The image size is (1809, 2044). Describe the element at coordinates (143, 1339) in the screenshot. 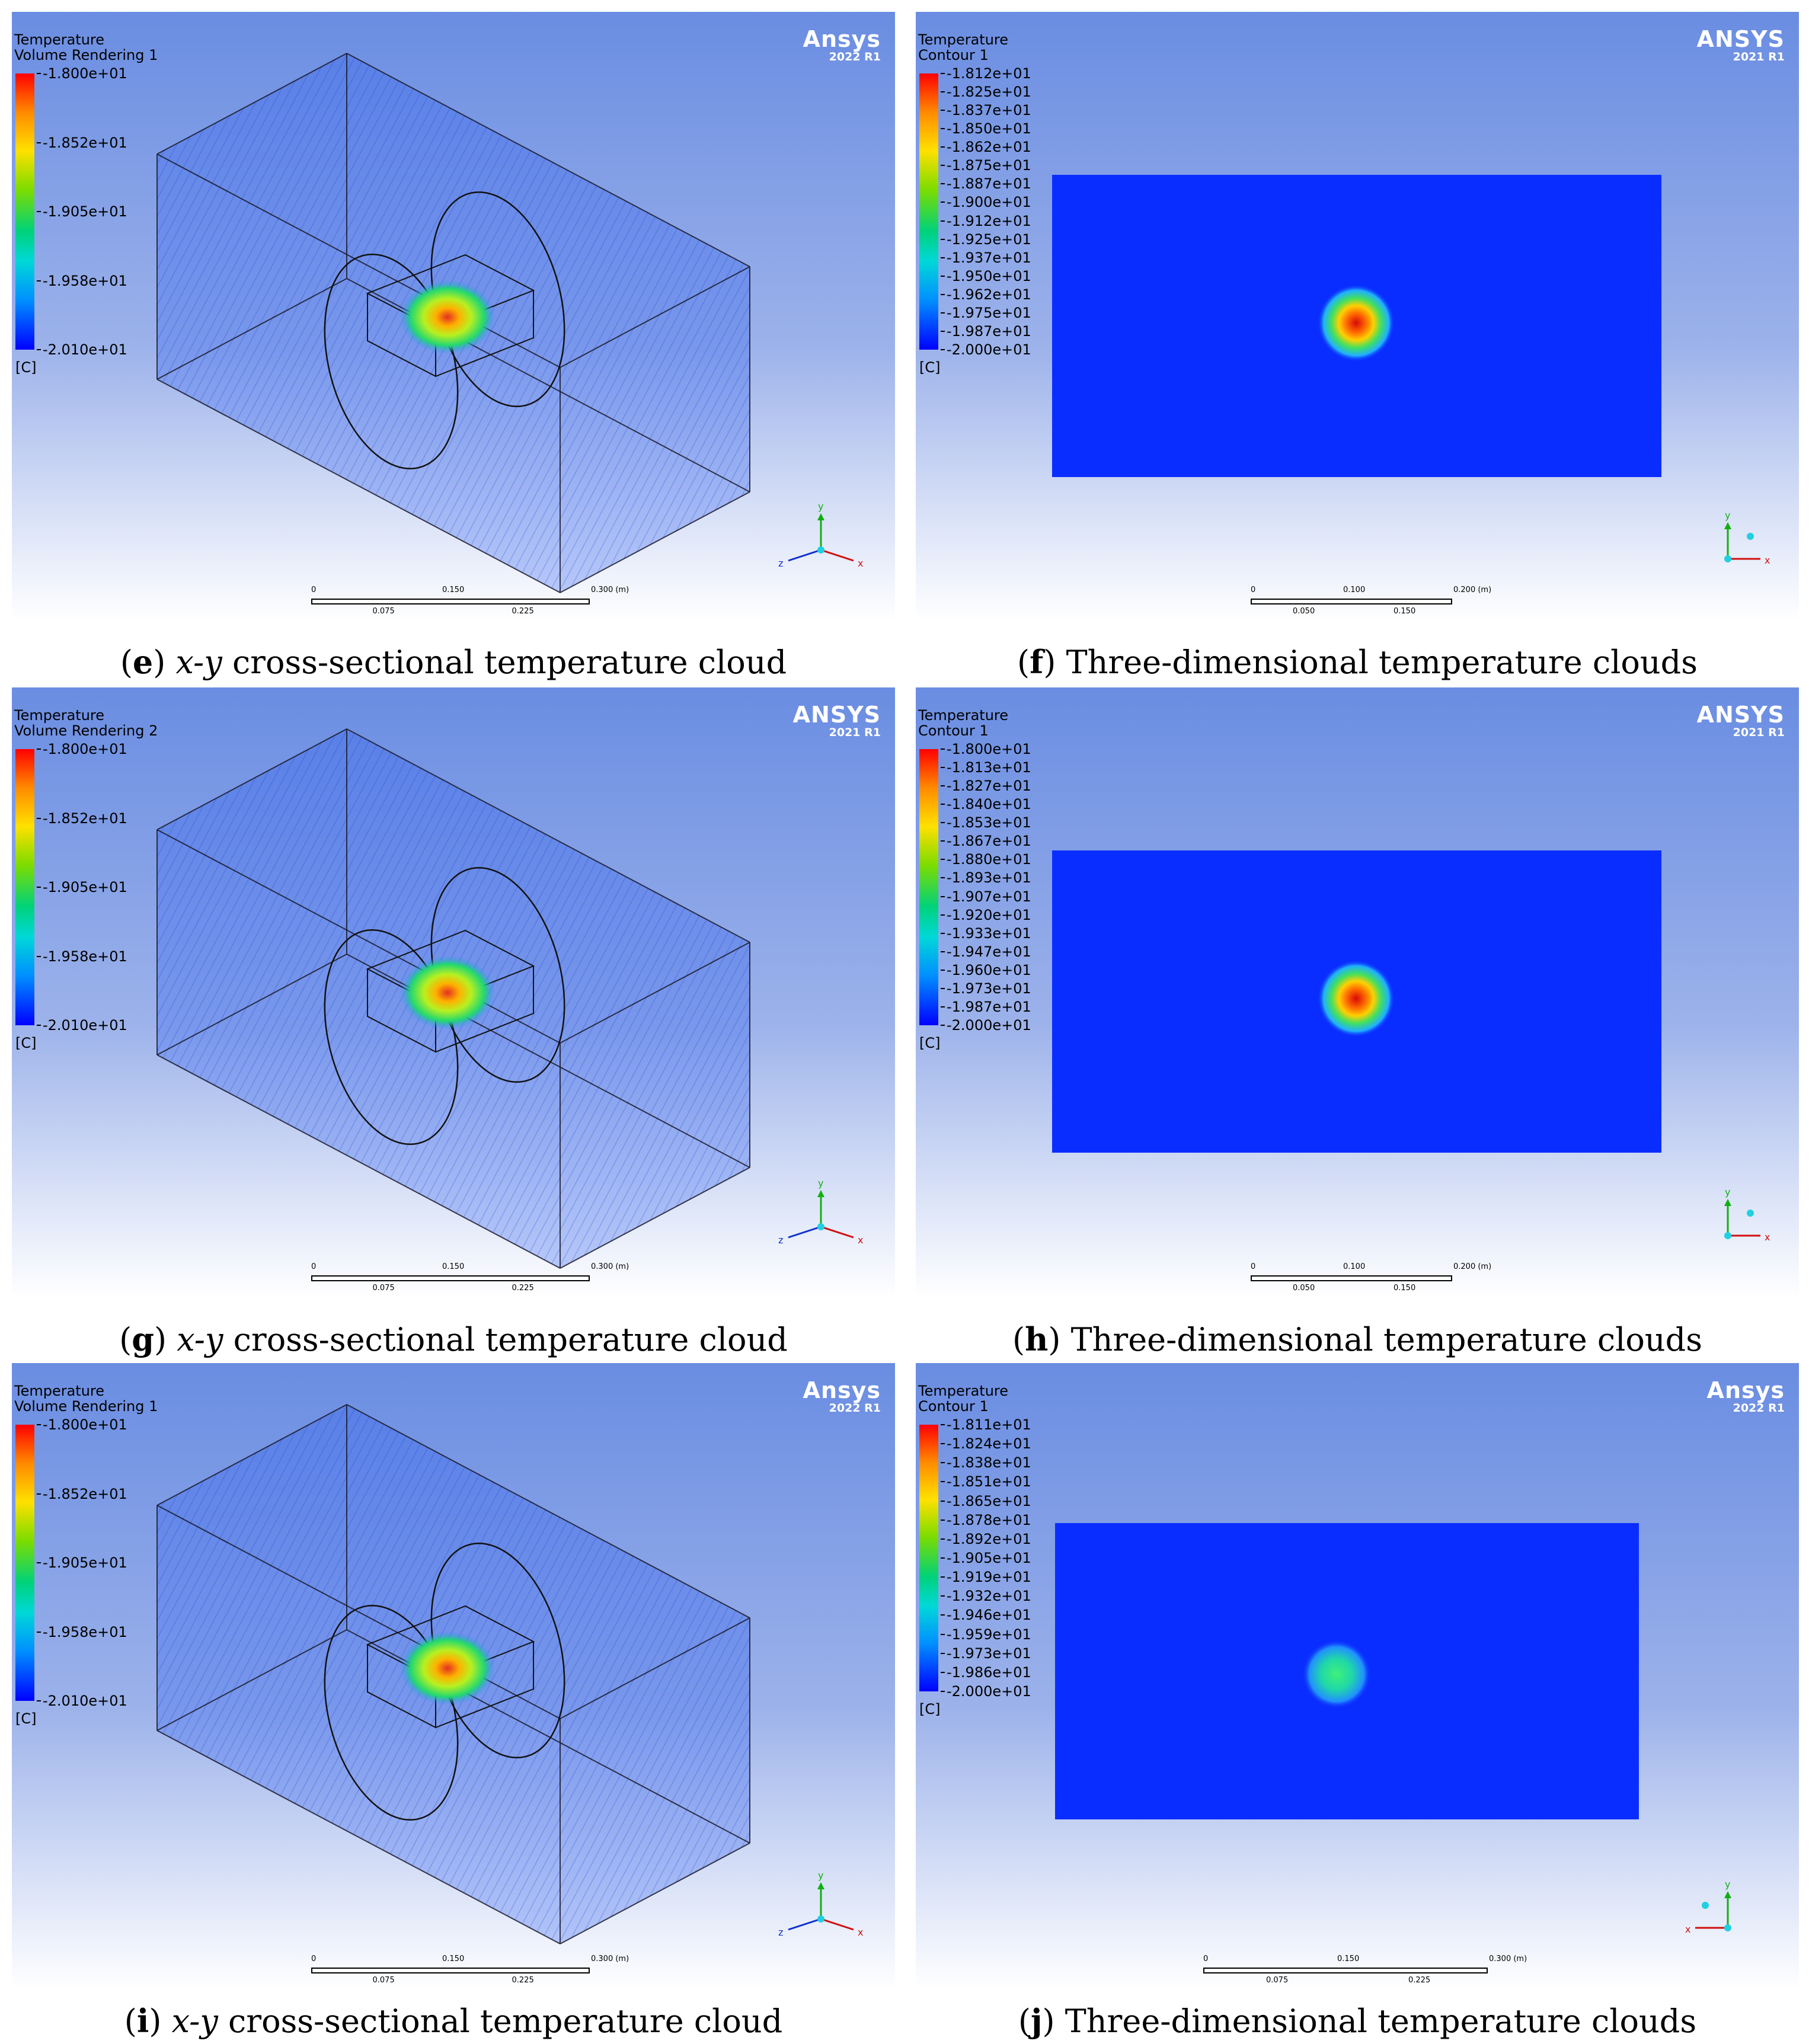

I see `caption-letter: g` at that location.